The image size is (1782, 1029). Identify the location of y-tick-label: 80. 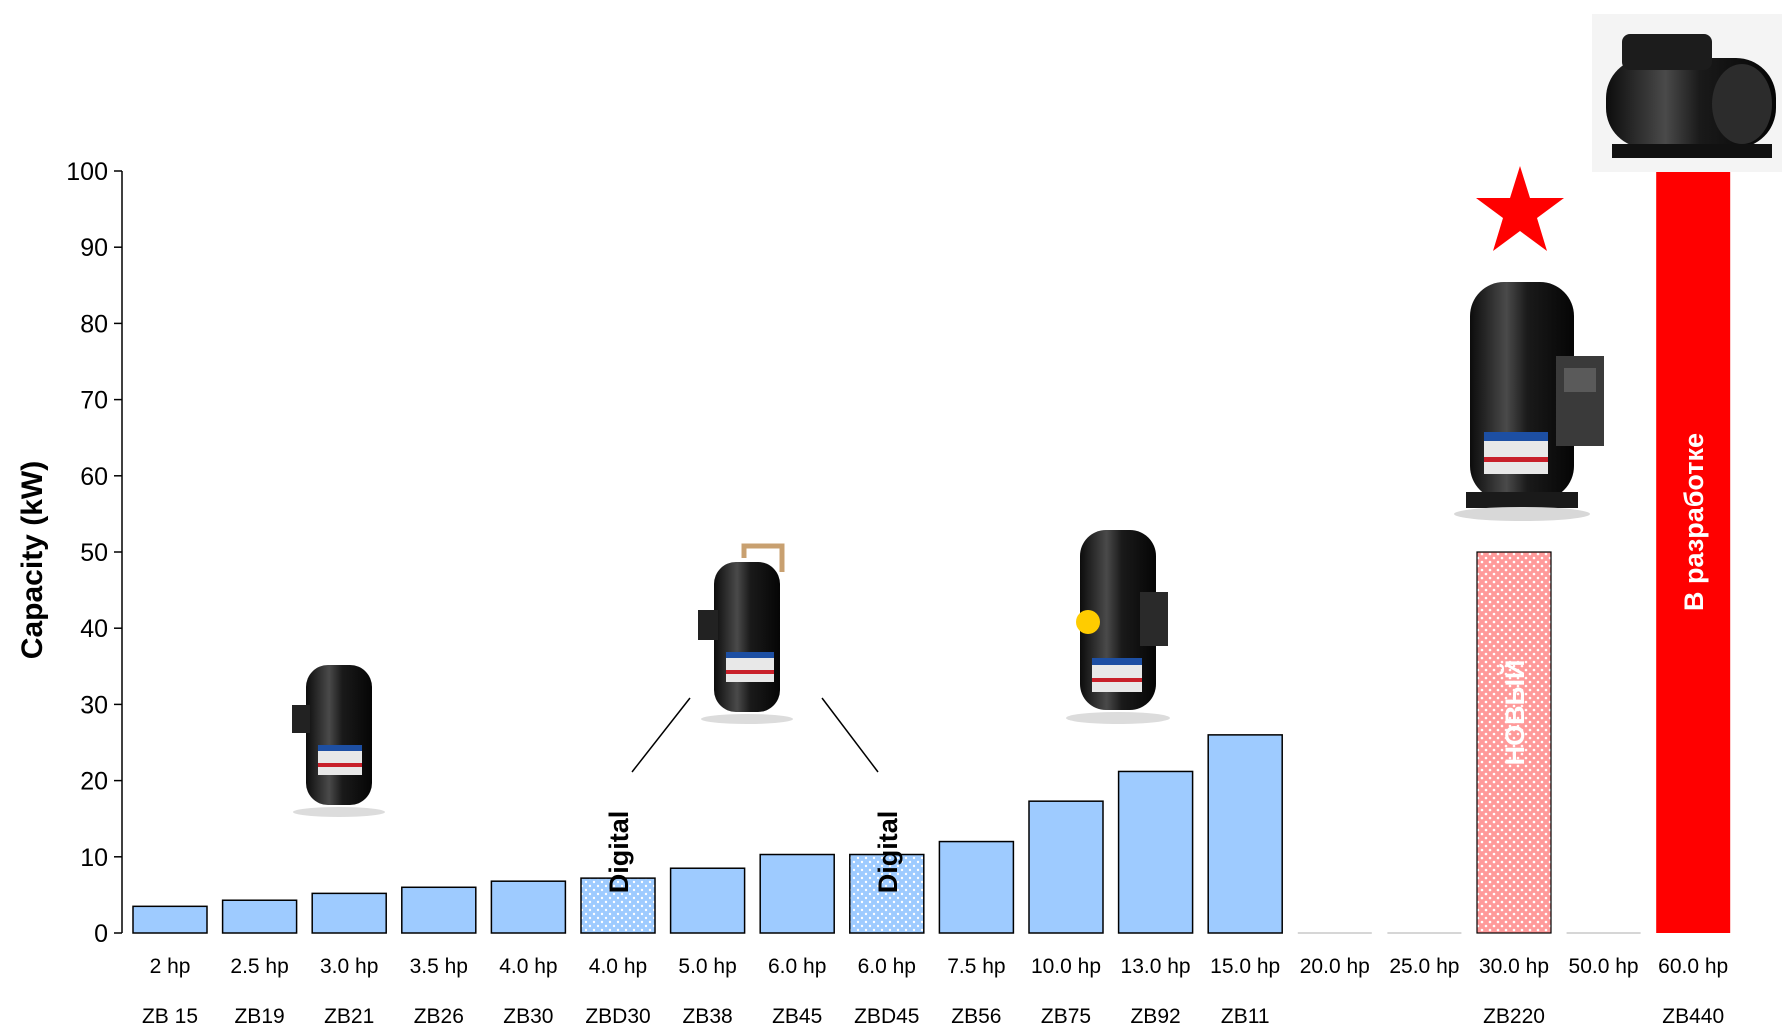
(94, 324).